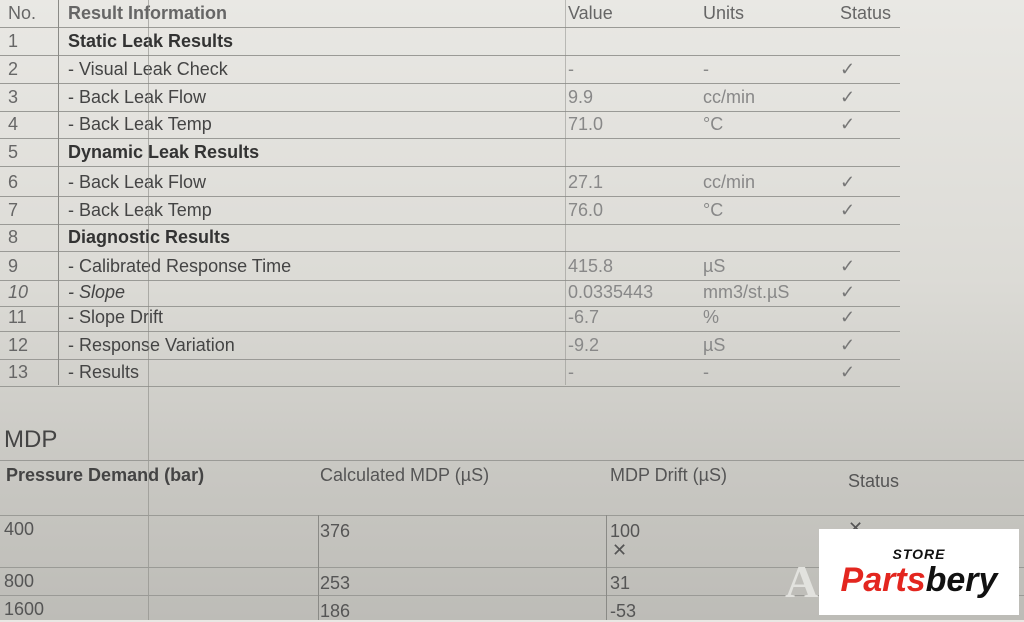 This screenshot has width=1024, height=622. Describe the element at coordinates (512, 608) in the screenshot. I see `mdp-row: 1600 186 -53` at that location.